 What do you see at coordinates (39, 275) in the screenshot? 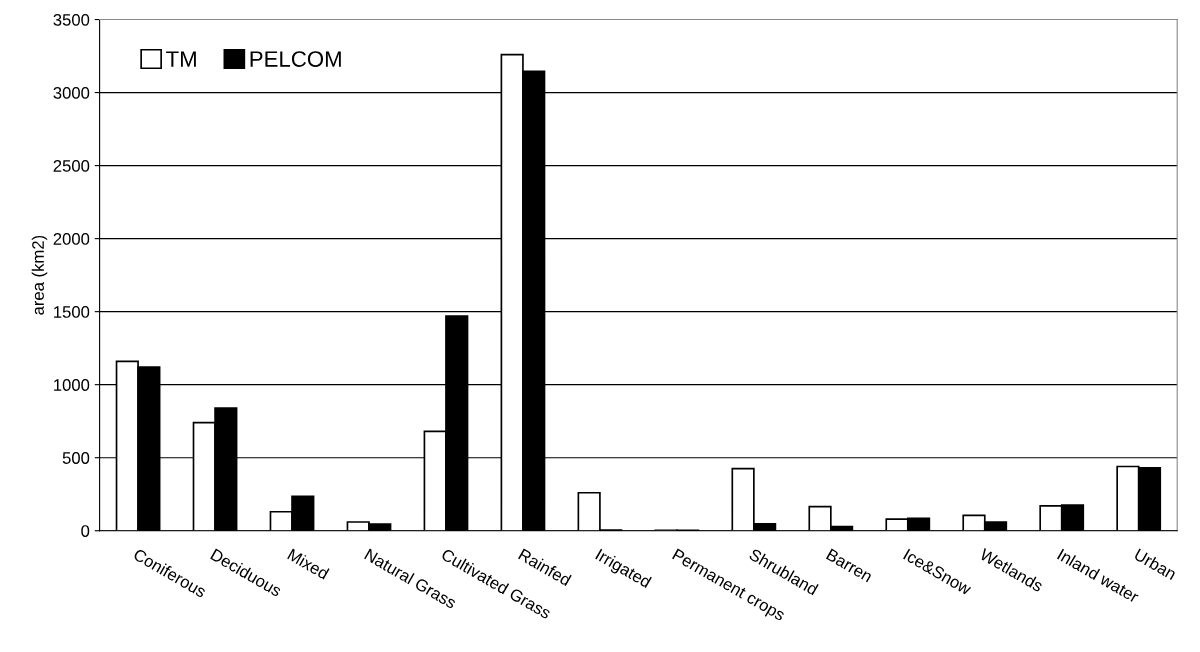
I see `y-axis-title: area (km2)` at bounding box center [39, 275].